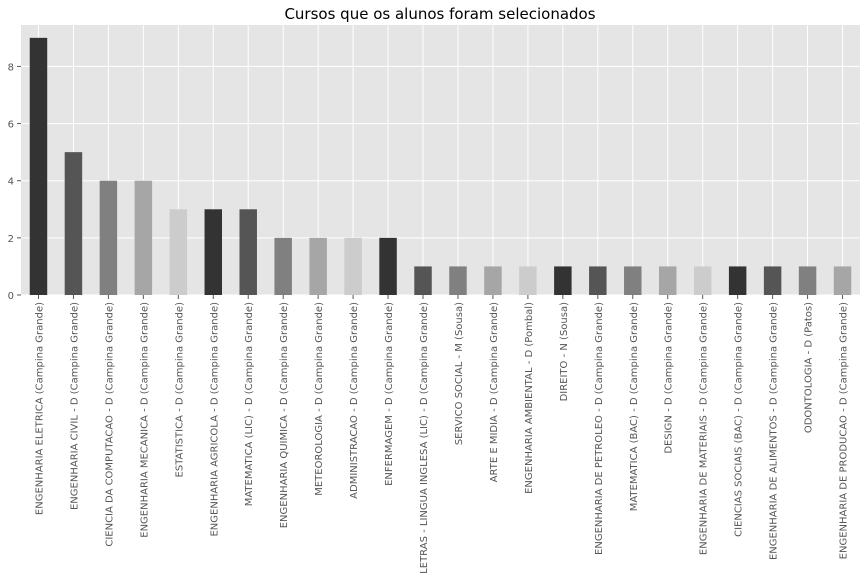 This screenshot has height=580, width=868. What do you see at coordinates (634, 406) in the screenshot?
I see `x-tick-label: MATEMATICA (BAC) - D (Campina Grande)` at bounding box center [634, 406].